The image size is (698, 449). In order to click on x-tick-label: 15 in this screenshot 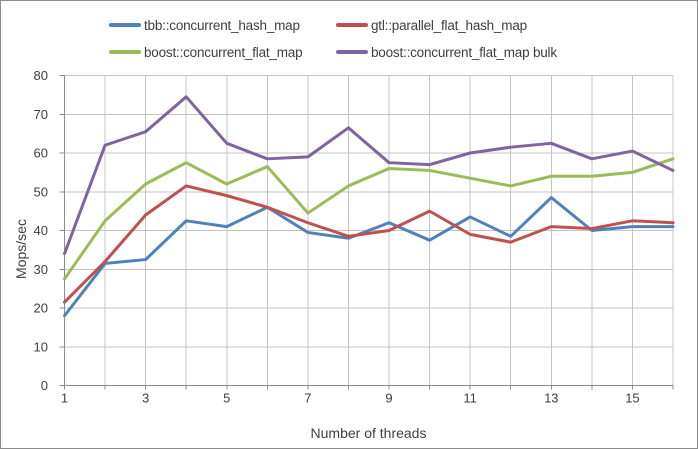, I will do `click(632, 398)`.